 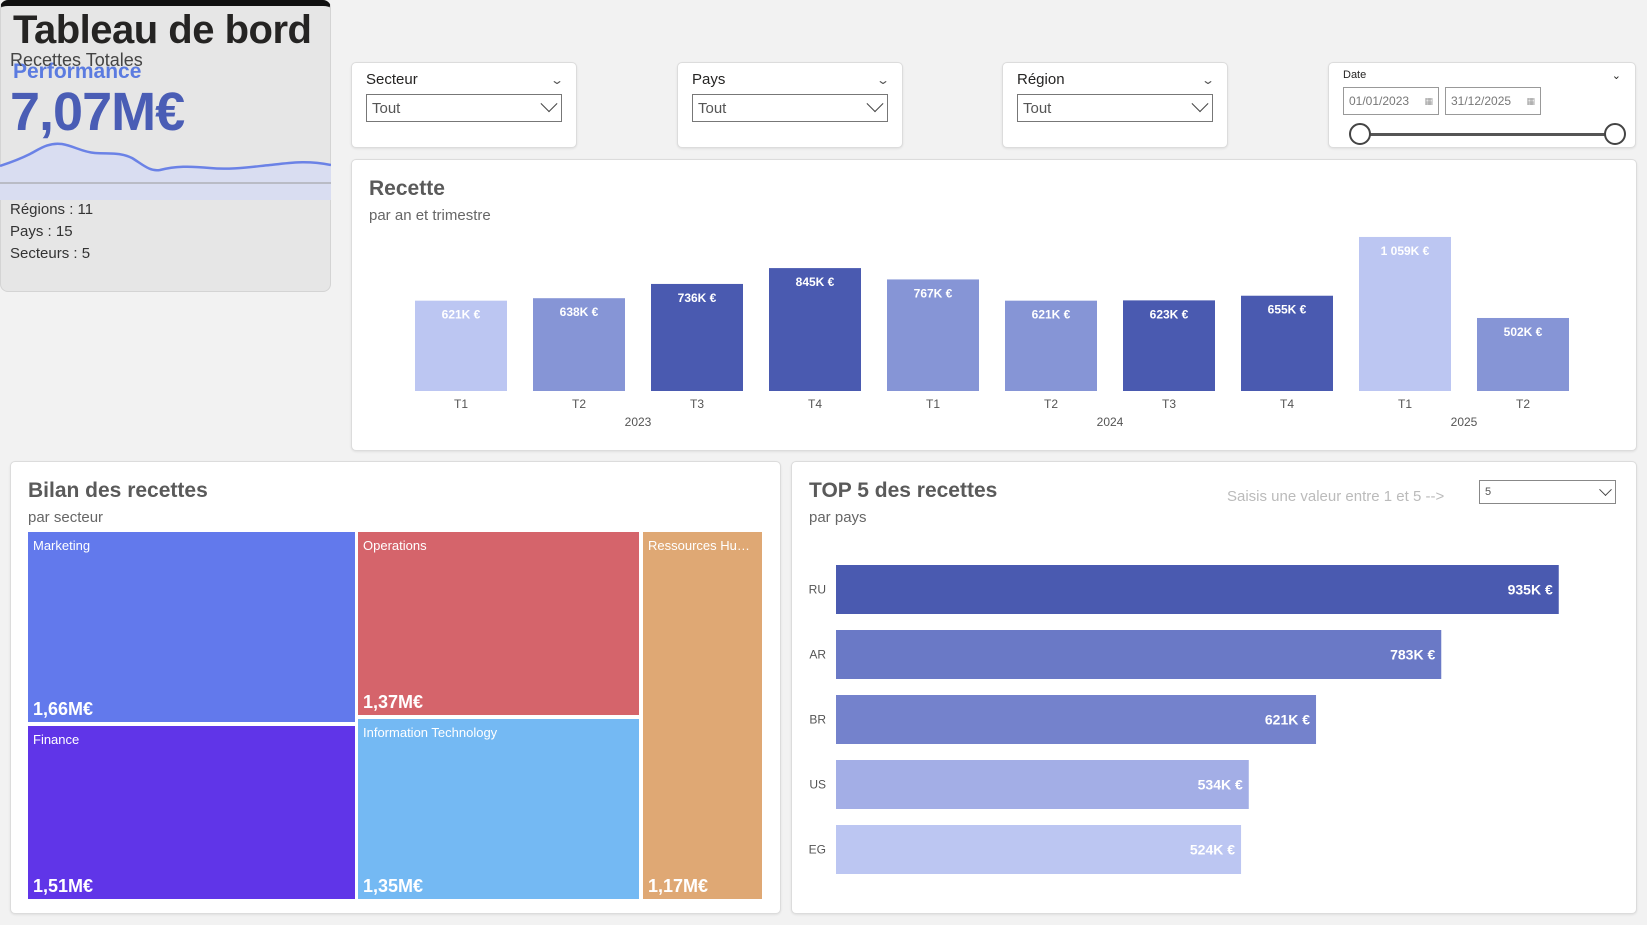 I want to click on treemap-label: Finance, so click(x=56, y=739).